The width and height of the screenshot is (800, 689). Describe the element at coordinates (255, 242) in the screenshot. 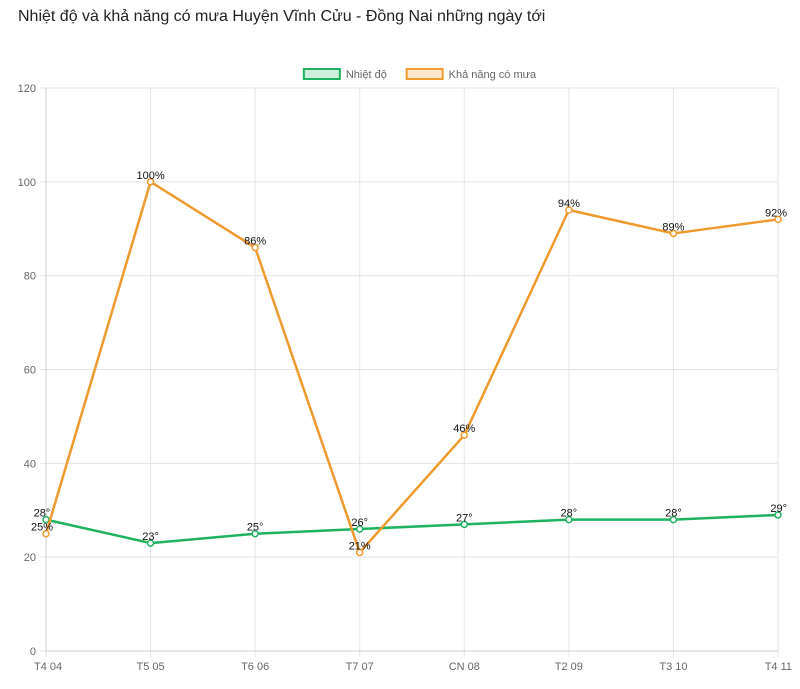

I see `data-label: 86%` at that location.